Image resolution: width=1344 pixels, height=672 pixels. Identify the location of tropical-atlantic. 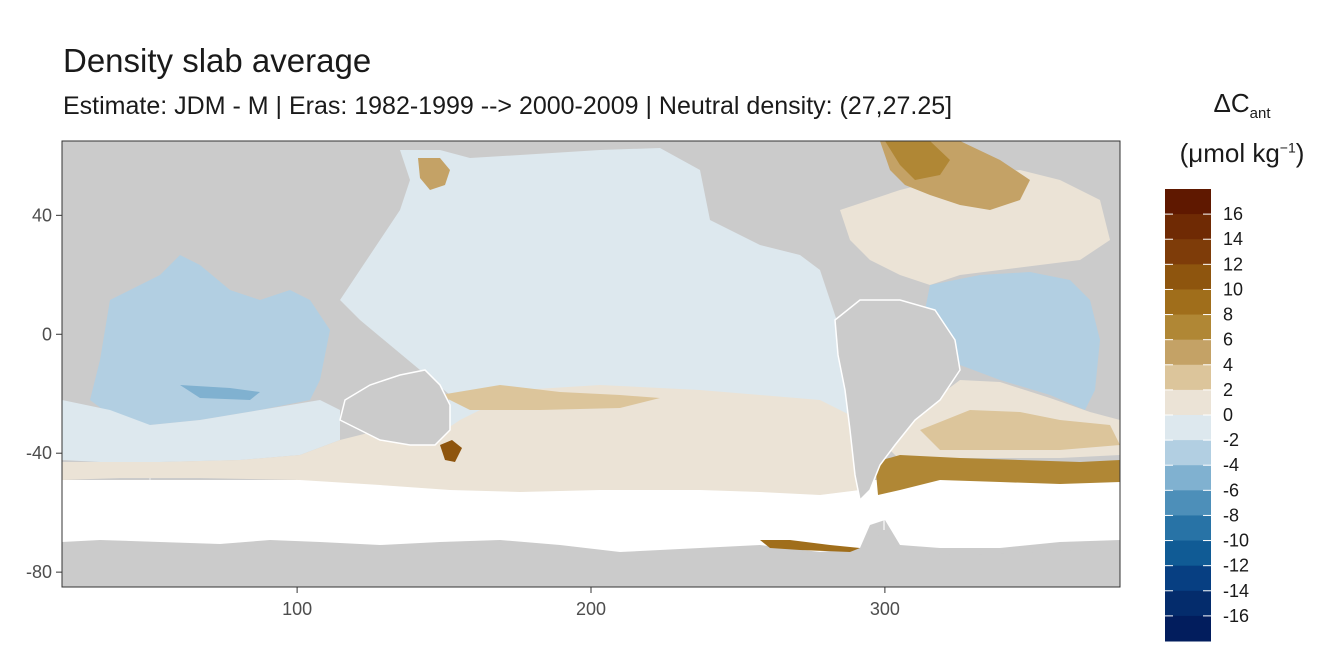
(1012, 341).